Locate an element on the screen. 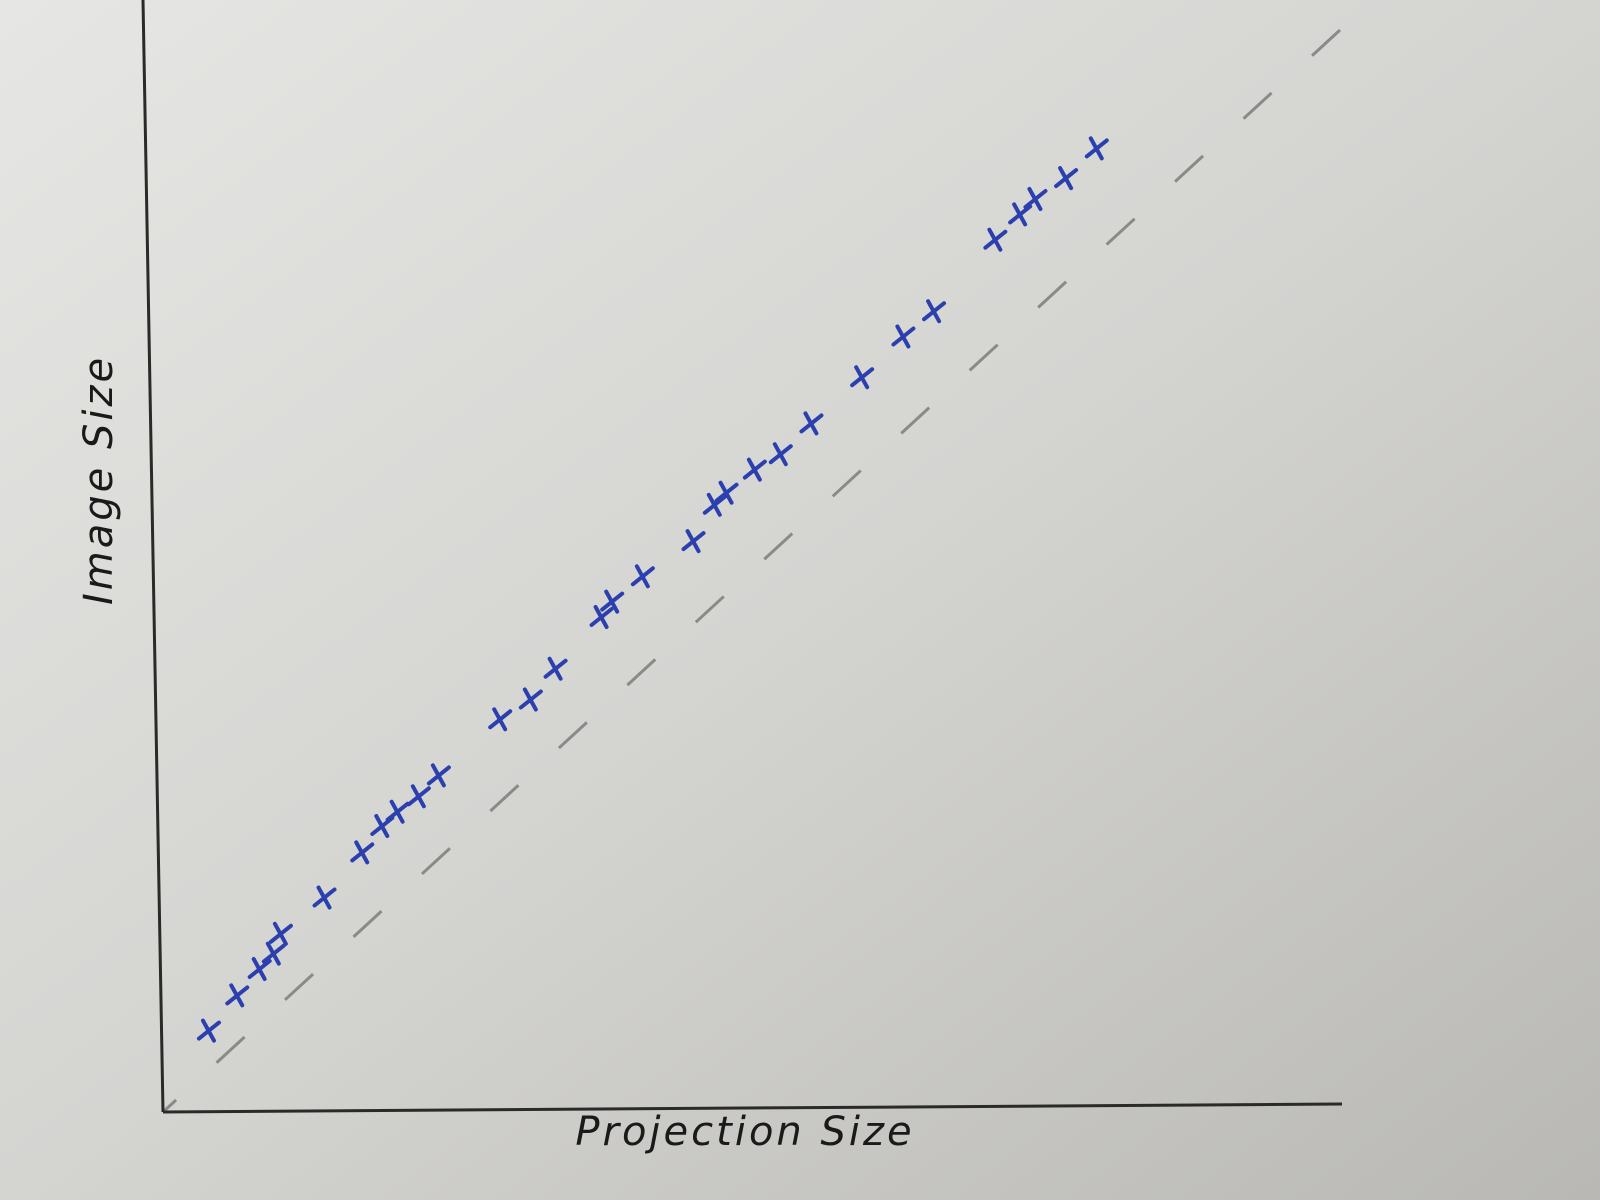 The image size is (1600, 1200). y-axis-label: Image Size is located at coordinates (99, 480).